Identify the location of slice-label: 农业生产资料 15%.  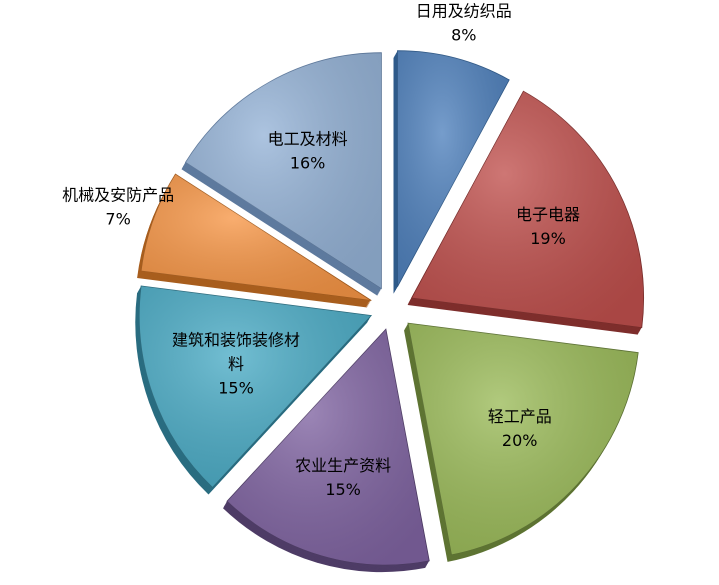
(343, 477).